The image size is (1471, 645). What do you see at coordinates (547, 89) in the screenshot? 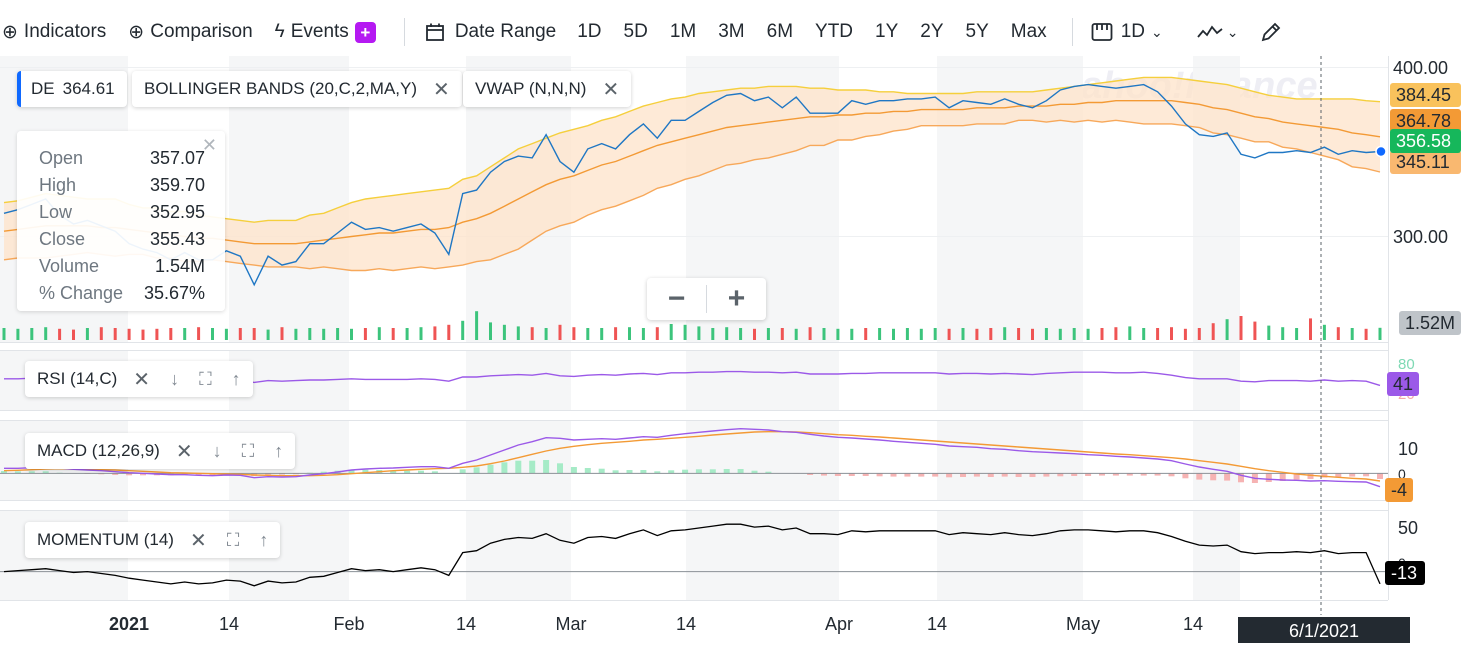
I see `vwap-pill: VWAP (N,N,N) ✕` at bounding box center [547, 89].